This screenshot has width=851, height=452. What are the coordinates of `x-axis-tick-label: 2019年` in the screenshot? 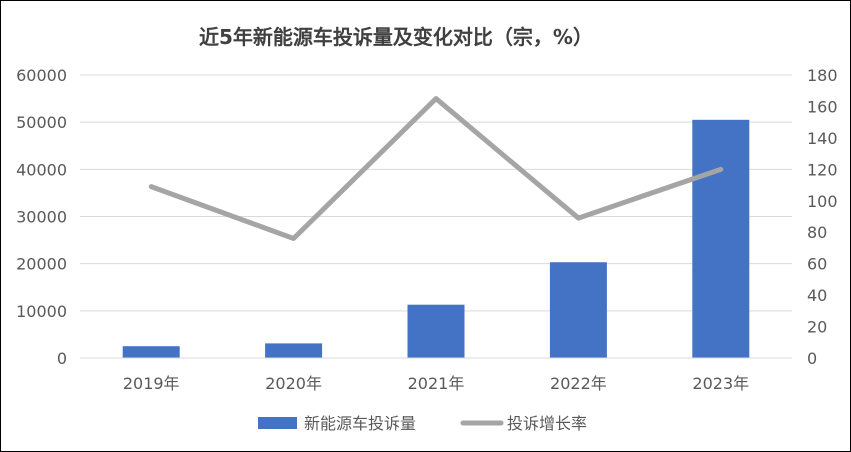 It's located at (151, 383).